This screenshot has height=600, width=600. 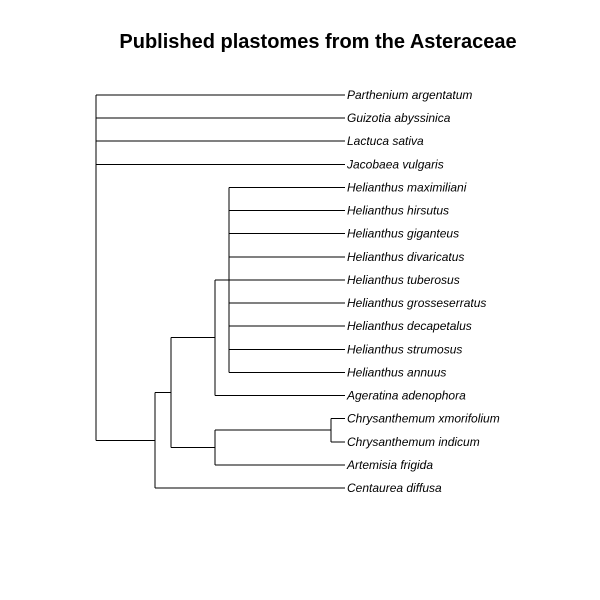 I want to click on tip-label: Helianthus decapetalus, so click(x=409, y=326).